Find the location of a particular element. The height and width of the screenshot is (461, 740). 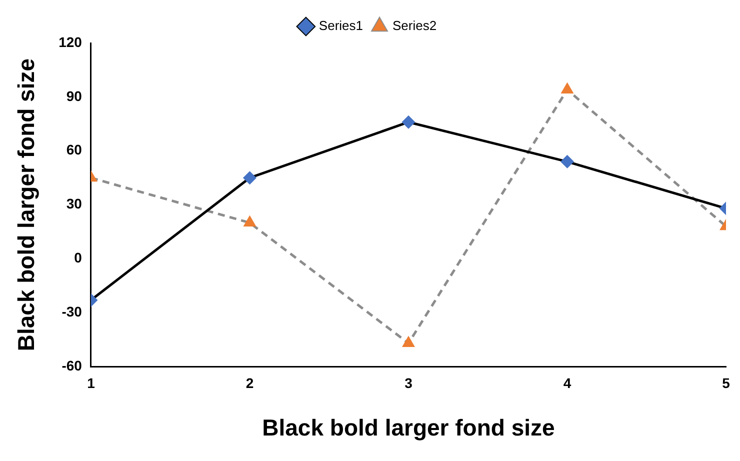

legend-label: Series1 is located at coordinates (340, 26).